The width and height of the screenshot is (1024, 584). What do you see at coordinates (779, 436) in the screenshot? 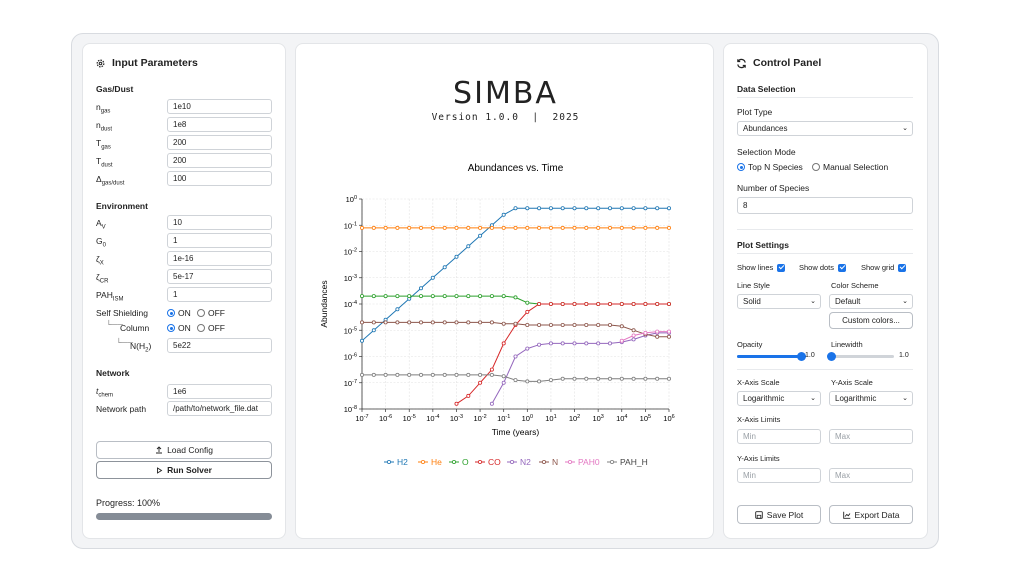
I see `x-min-input: Min` at bounding box center [779, 436].